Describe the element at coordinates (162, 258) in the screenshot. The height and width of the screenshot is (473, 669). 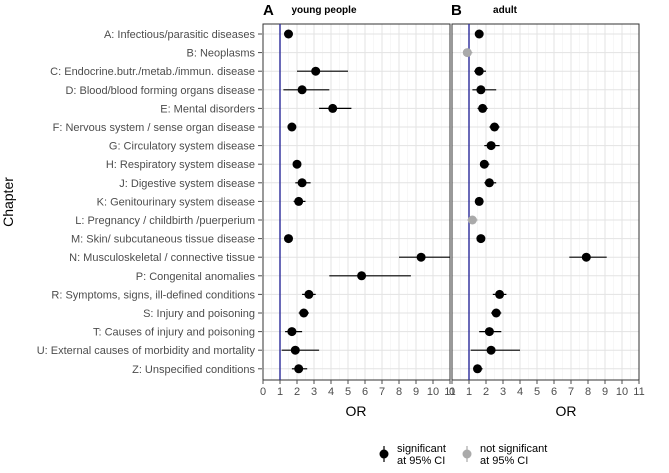
I see `category-label-n: N: Musculoskeletal / connective tissue` at that location.